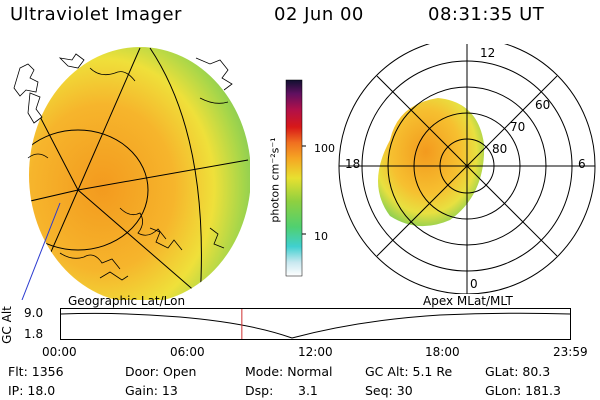 This screenshot has width=600, height=400. What do you see at coordinates (259, 390) in the screenshot?
I see `dsp-label: Dsp:` at bounding box center [259, 390].